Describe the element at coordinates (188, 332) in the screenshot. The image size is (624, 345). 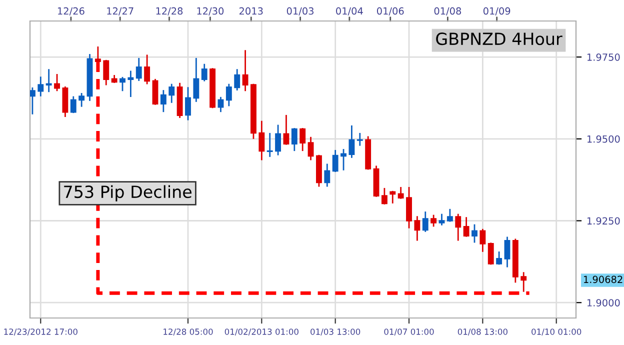
I see `x-tick-label: 12/28 05:00` at that location.